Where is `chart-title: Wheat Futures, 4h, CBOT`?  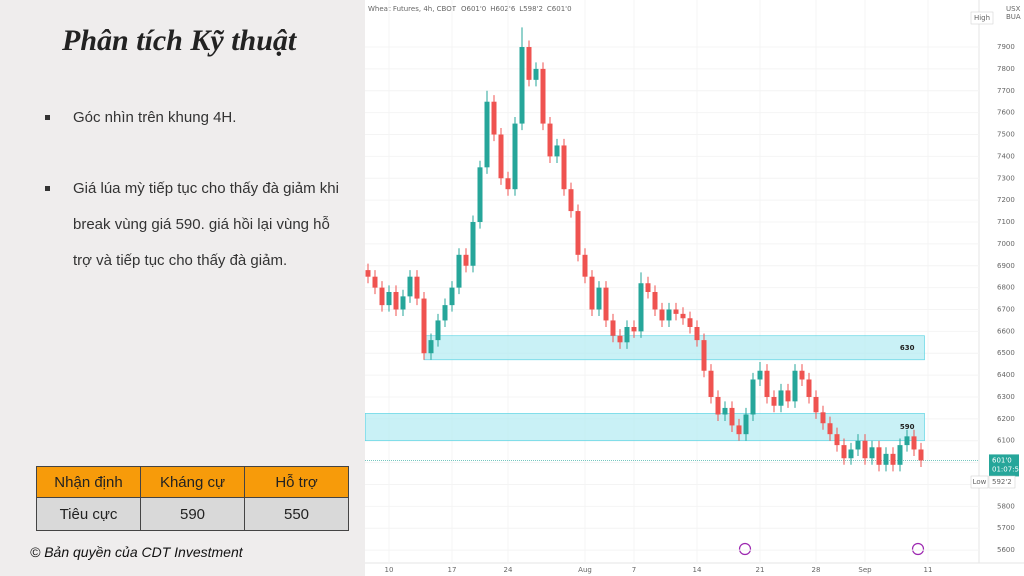 chart-title: Wheat Futures, 4h, CBOT is located at coordinates (412, 9).